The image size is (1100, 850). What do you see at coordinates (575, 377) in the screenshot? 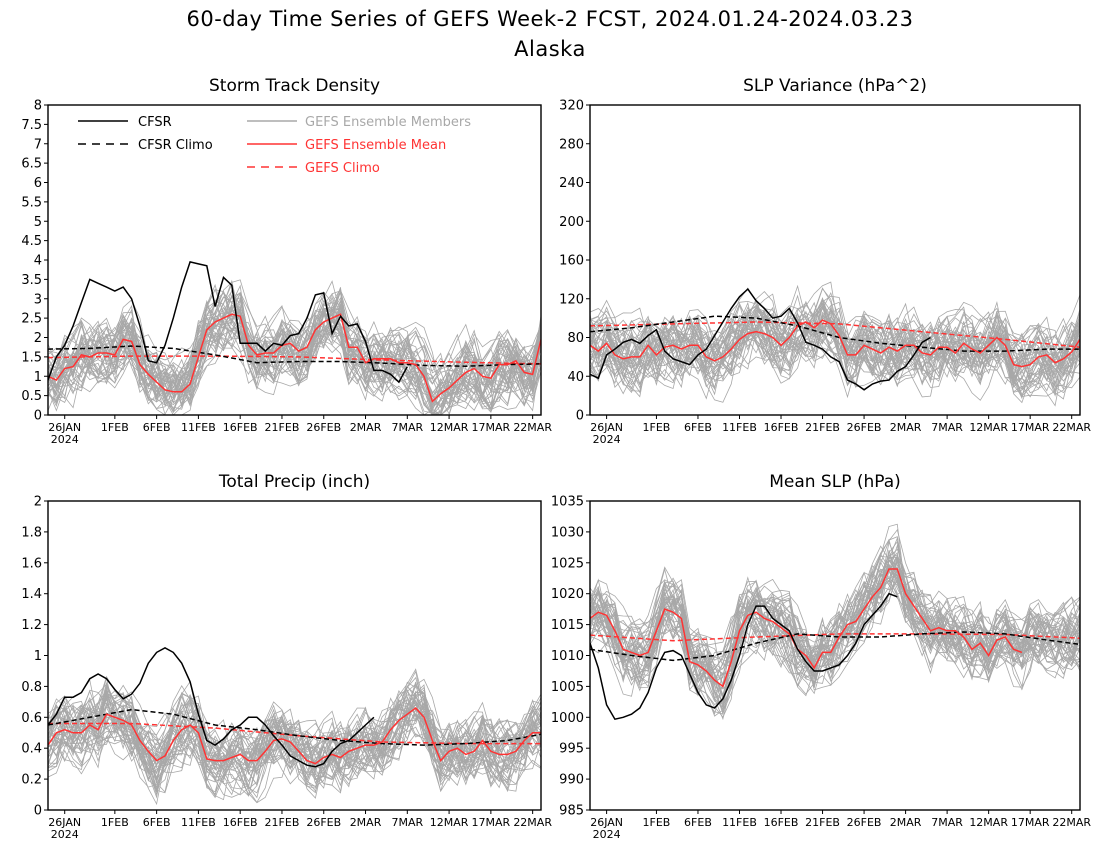
I see `y-tick-label: 40` at bounding box center [575, 377].